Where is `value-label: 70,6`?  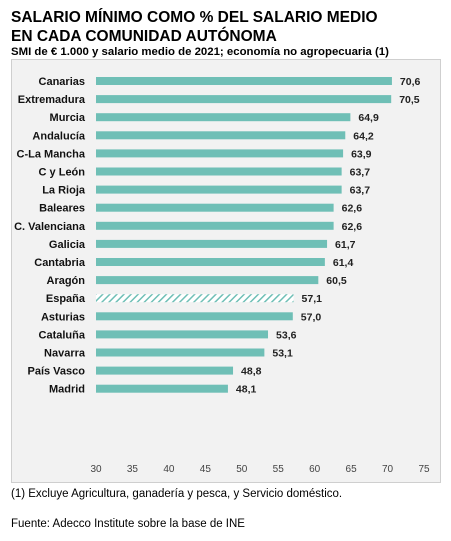
value-label: 70,6 is located at coordinates (410, 82).